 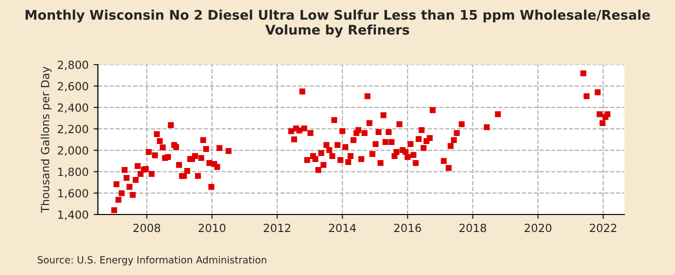 What do you see at coordinates (73, 194) in the screenshot?
I see `y-tick-label: 1,600` at bounding box center [73, 194].